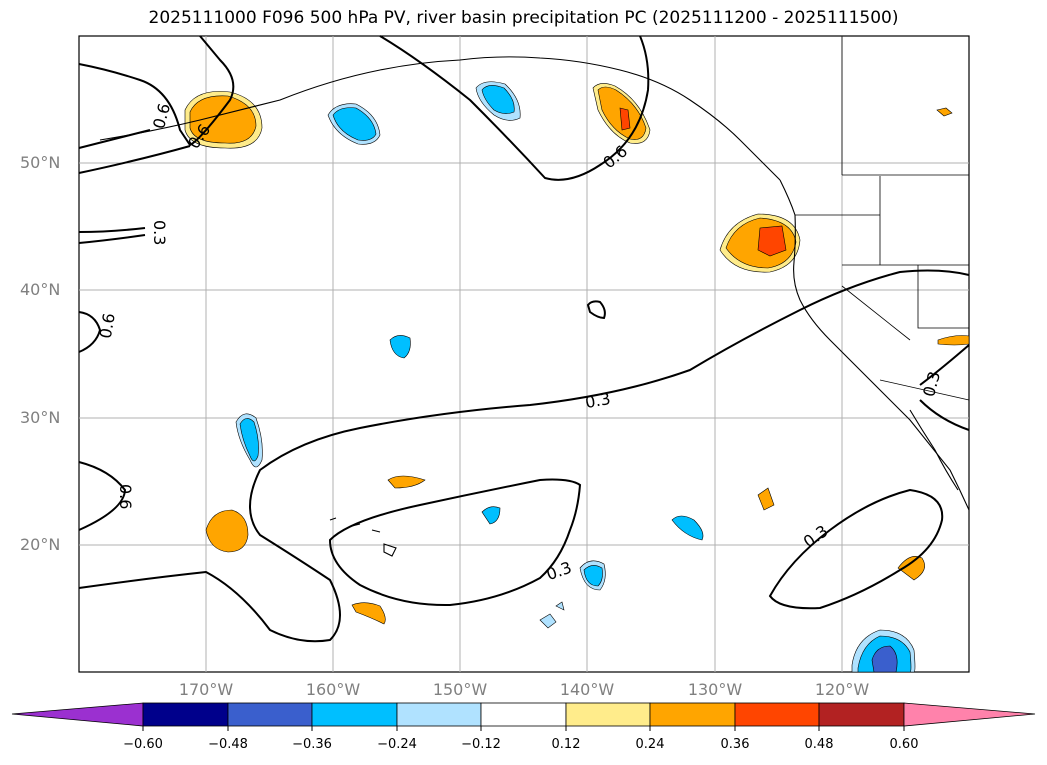  What do you see at coordinates (134, 151) in the screenshot?
I see `pv-contour-06-nw` at bounding box center [134, 151].